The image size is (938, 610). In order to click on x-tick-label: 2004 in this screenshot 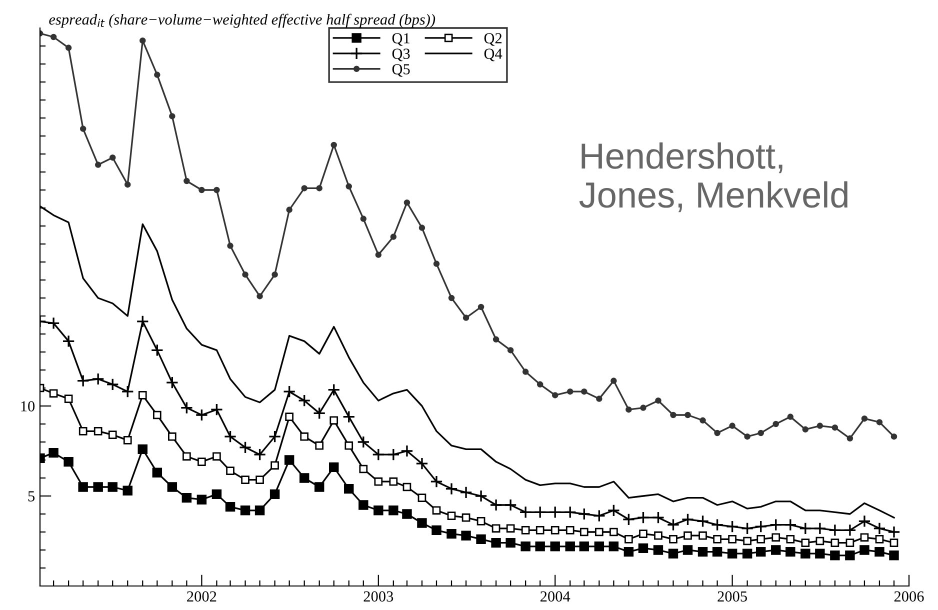, I will do `click(555, 596)`.